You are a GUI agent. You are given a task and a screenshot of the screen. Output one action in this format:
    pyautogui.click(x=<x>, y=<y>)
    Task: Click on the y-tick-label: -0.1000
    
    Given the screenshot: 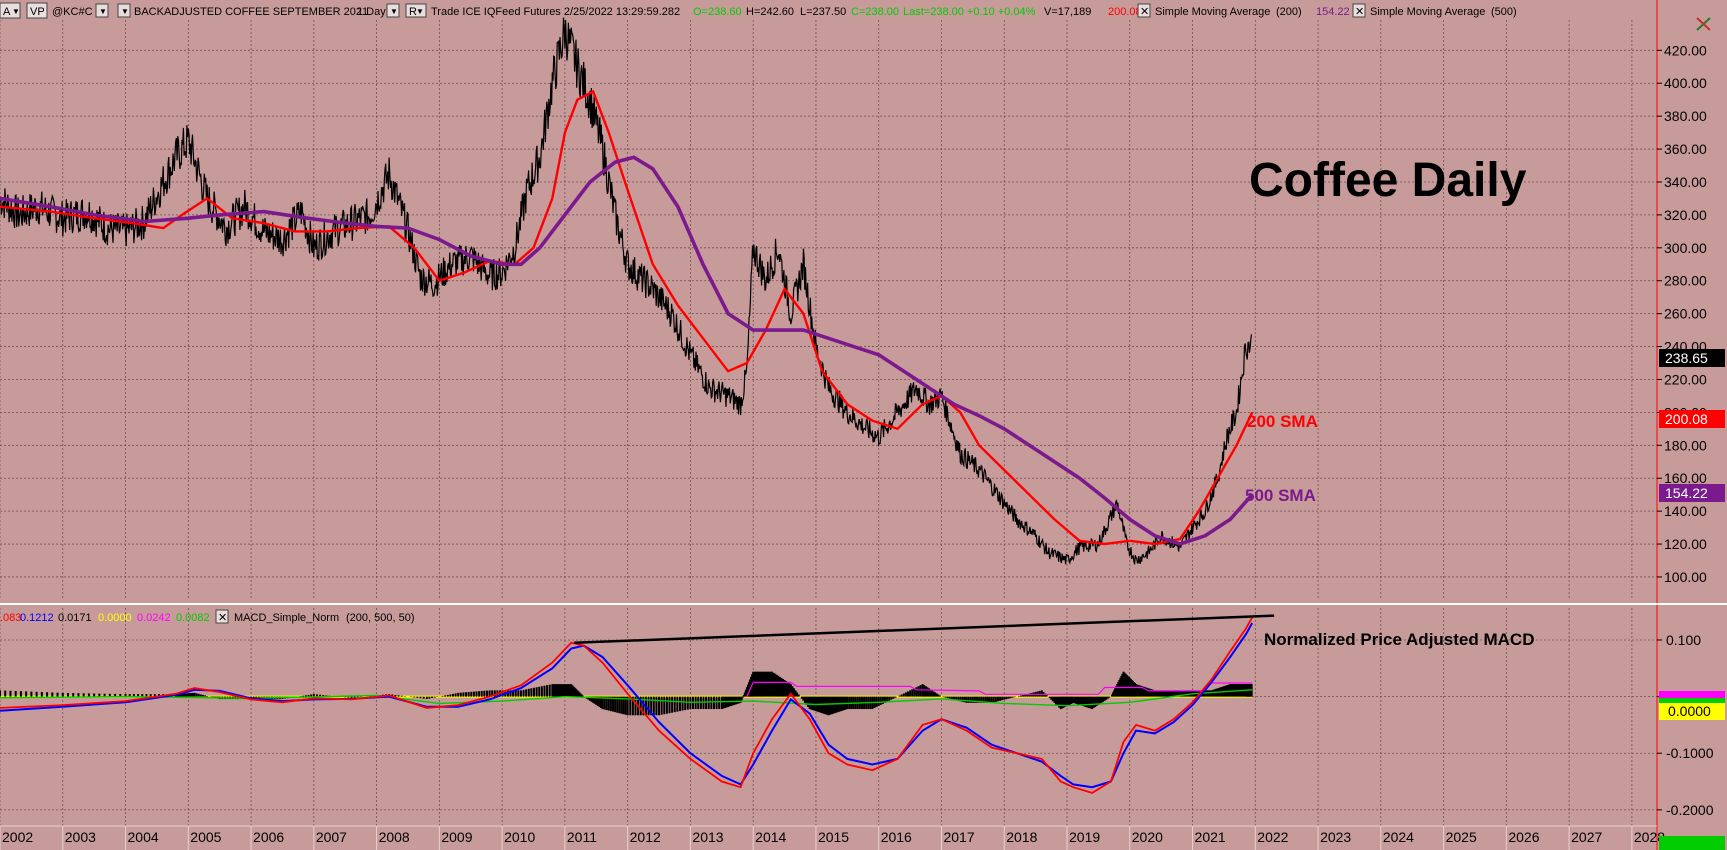 What is the action you would take?
    pyautogui.click(x=1690, y=753)
    